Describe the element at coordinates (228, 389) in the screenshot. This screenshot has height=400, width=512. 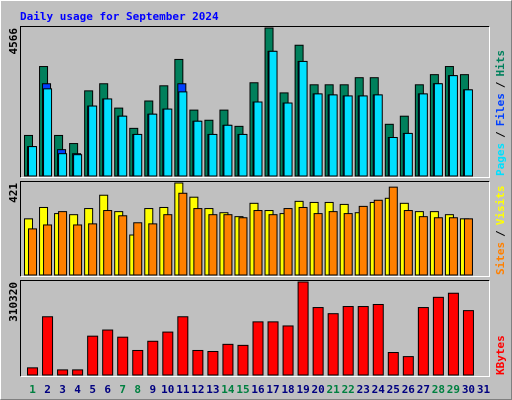
I see `x-tick-label: 14` at that location.